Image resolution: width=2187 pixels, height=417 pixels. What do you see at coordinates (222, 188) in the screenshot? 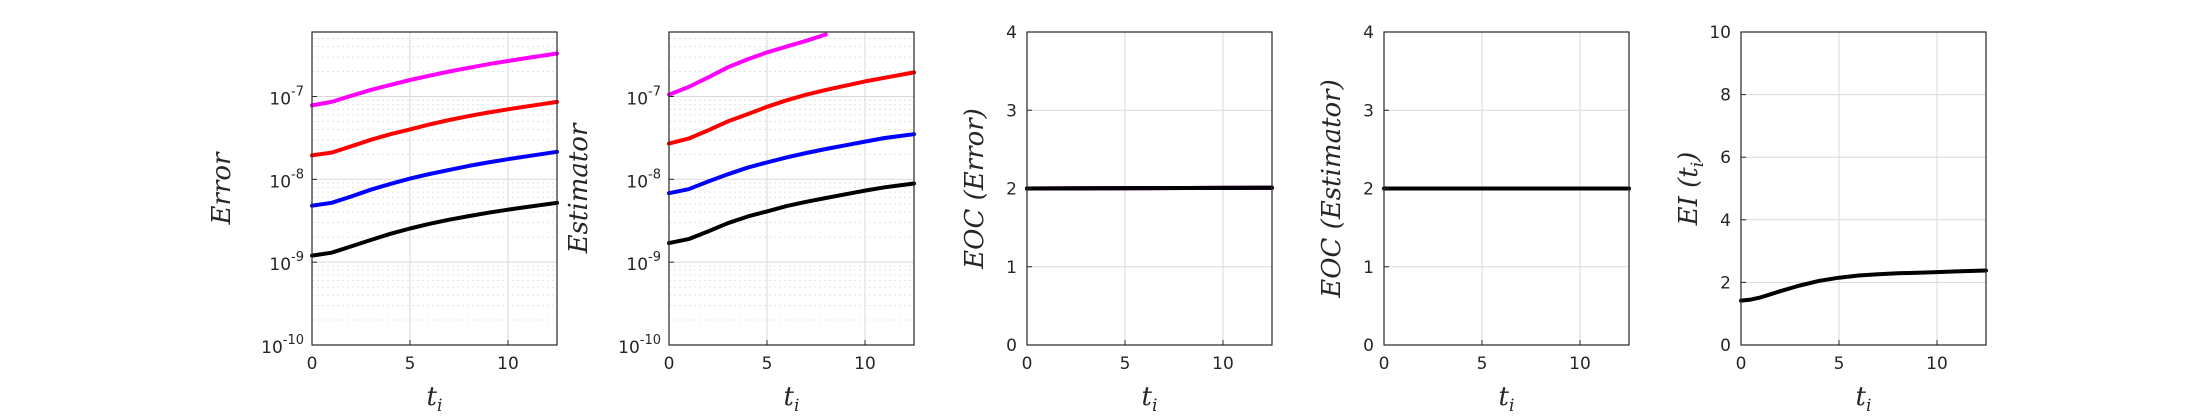
I see `y-axis-label: Error` at bounding box center [222, 188].